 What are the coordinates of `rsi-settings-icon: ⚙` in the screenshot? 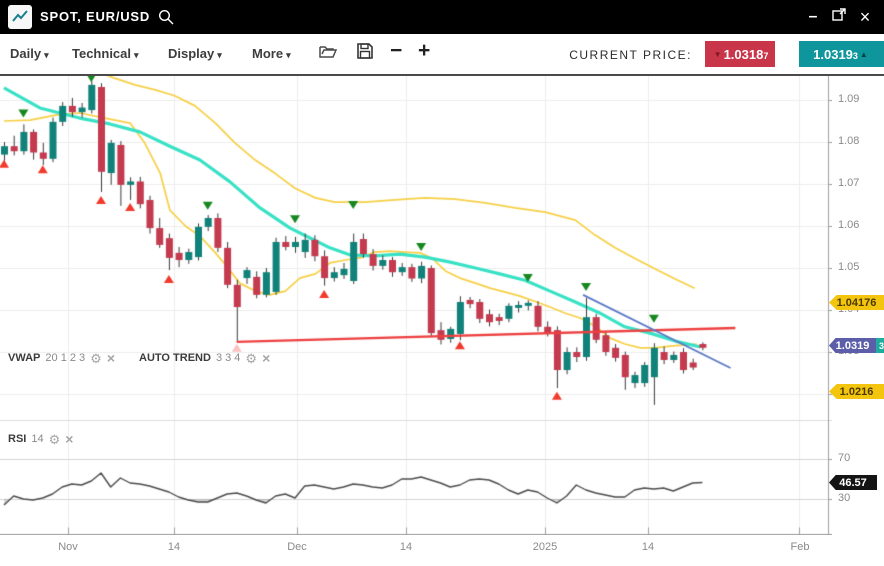 It's located at (54, 439).